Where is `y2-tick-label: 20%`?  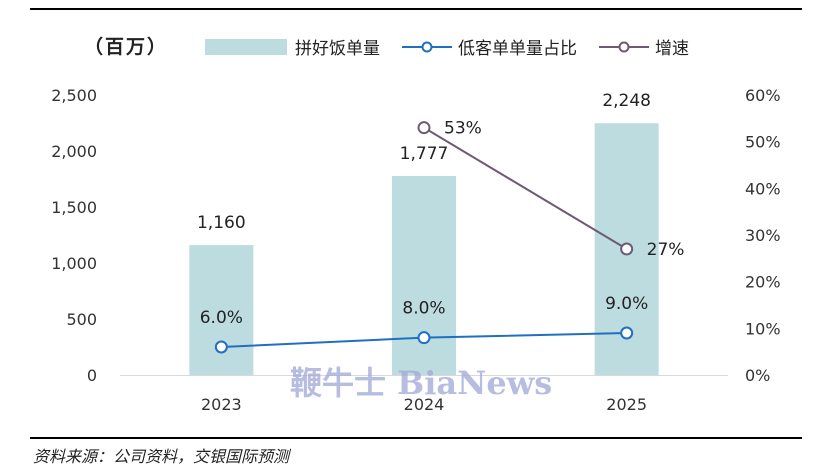 y2-tick-label: 20% is located at coordinates (763, 282).